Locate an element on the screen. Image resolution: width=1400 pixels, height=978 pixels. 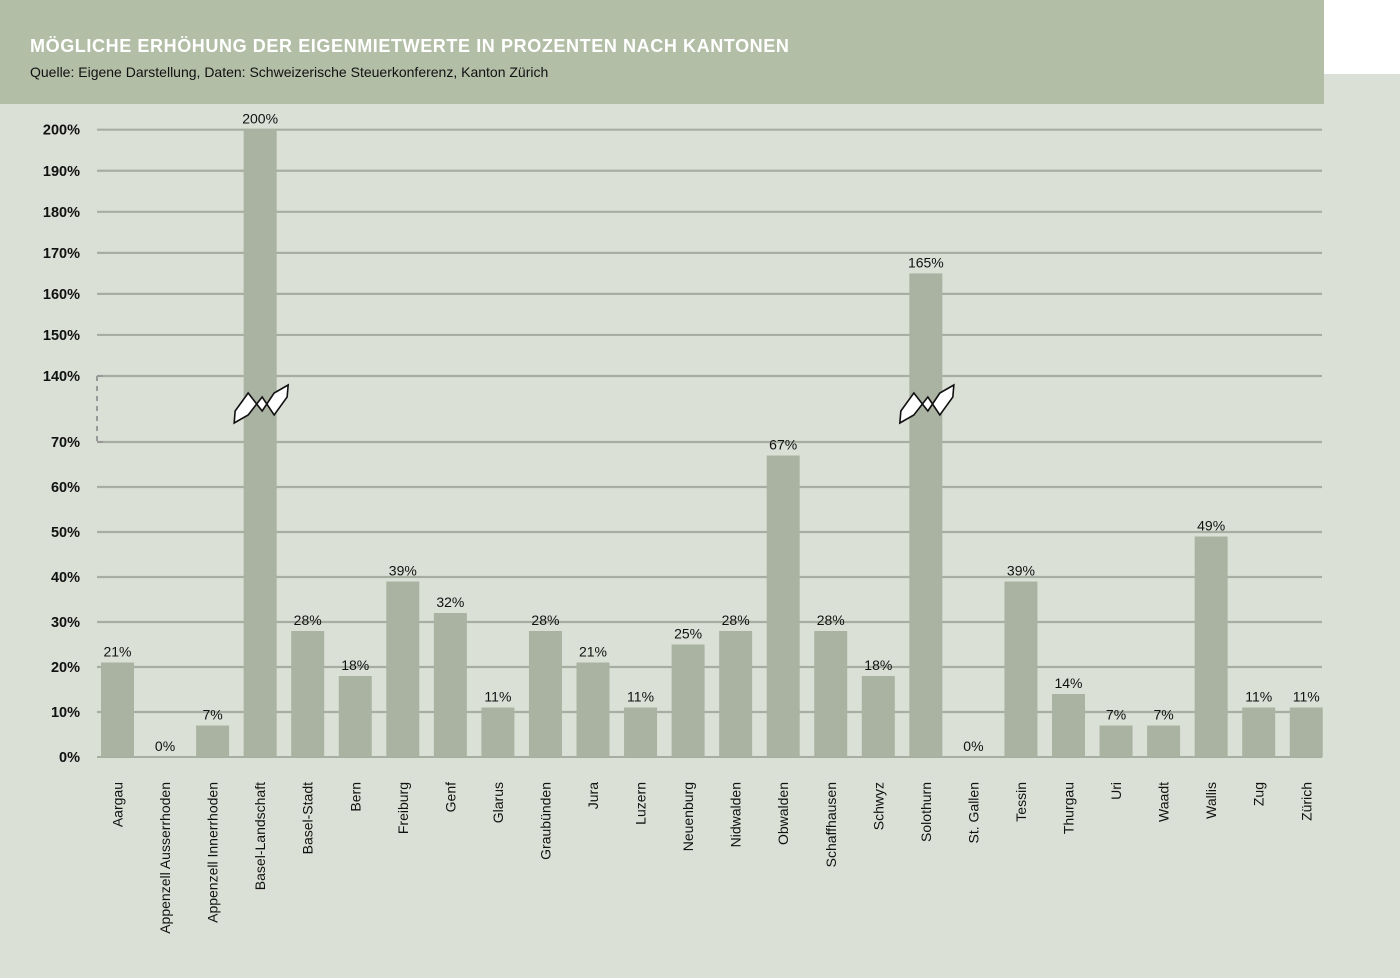
y-tick-label: 180% is located at coordinates (61, 213).